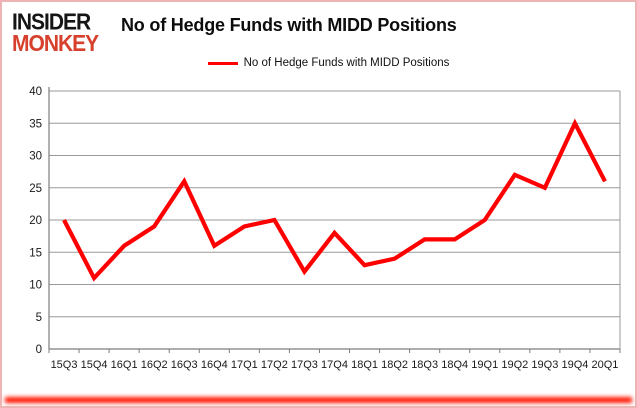 The image size is (637, 408). Describe the element at coordinates (318, 400) in the screenshot. I see `bottom-red-bar` at that location.